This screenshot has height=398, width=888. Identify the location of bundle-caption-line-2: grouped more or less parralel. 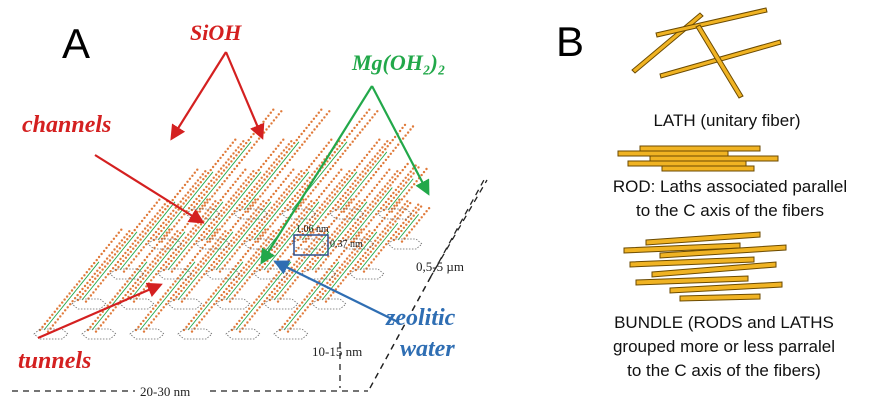
(724, 346).